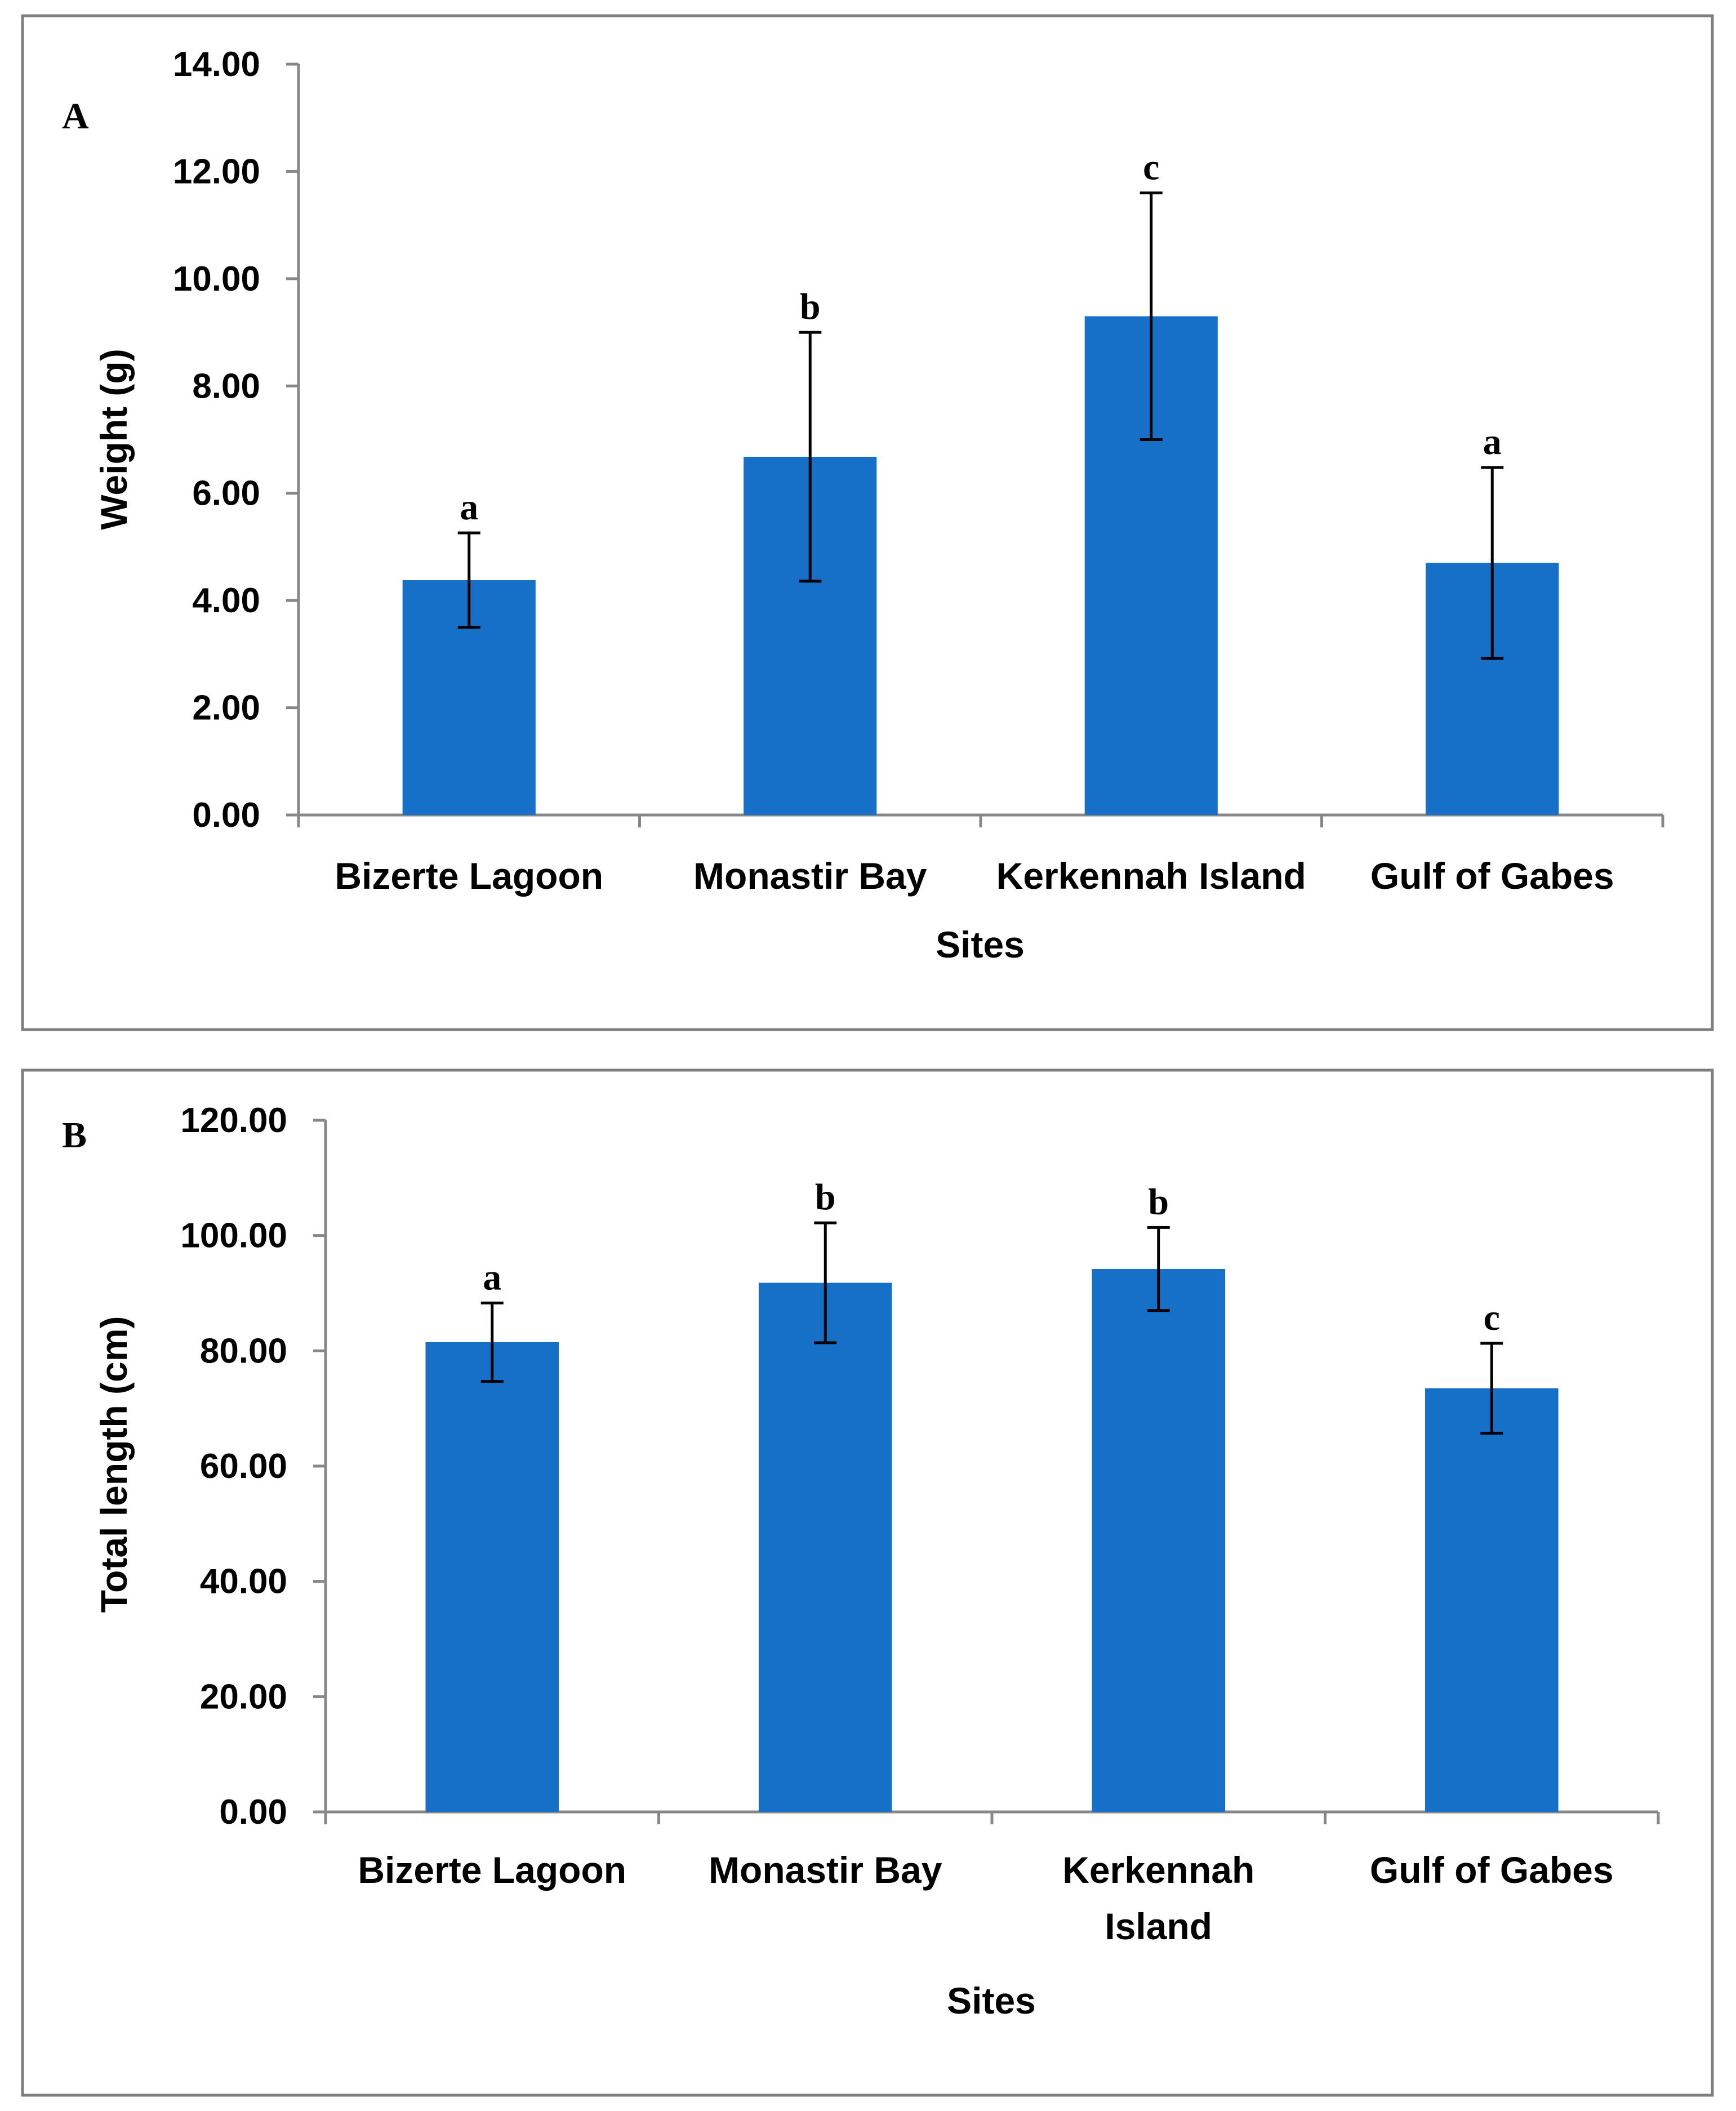  What do you see at coordinates (492, 1277) in the screenshot?
I see `panel-b-significance-letter: a` at bounding box center [492, 1277].